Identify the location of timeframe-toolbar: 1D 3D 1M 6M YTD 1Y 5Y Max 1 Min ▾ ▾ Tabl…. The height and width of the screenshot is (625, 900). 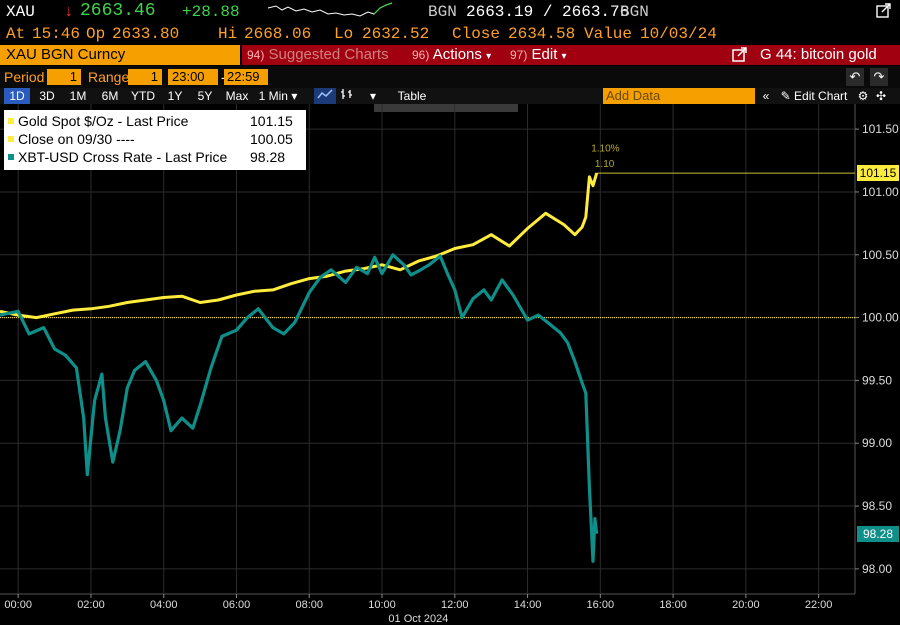
(450, 96).